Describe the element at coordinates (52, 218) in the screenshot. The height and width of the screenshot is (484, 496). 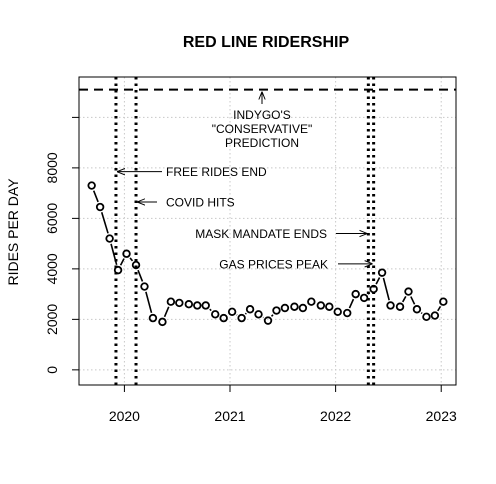
I see `y-tick-label: 6000` at that location.